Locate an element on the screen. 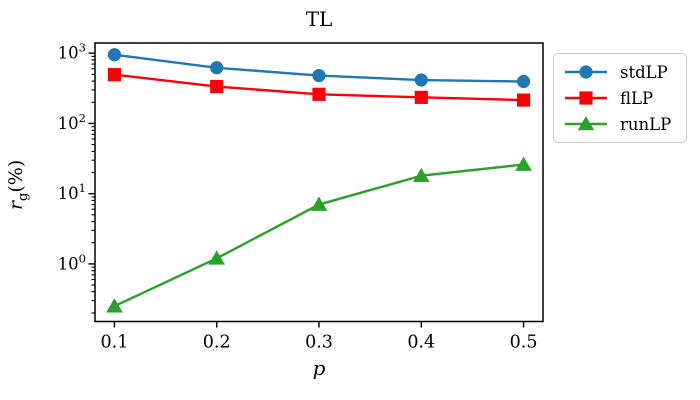 This screenshot has width=700, height=400. legend-label: flLP is located at coordinates (637, 98).